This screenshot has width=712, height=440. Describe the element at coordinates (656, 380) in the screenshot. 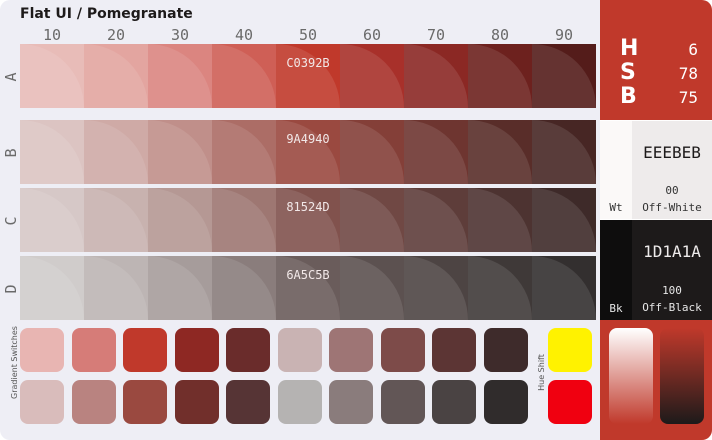

I see `gradient-preview-panel` at that location.